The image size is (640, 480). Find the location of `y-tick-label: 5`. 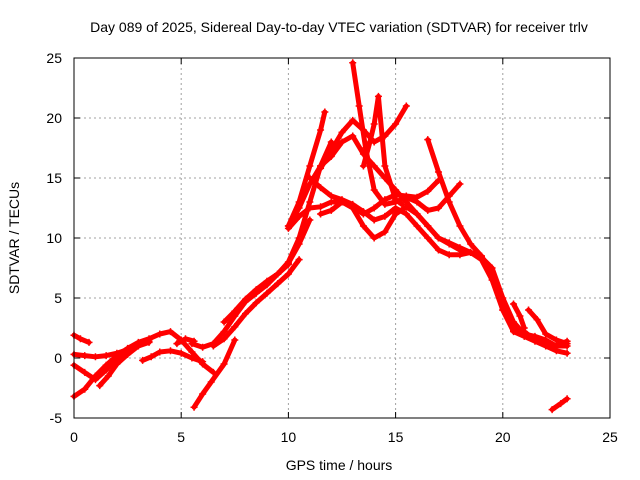

y-tick-label: 5 is located at coordinates (58, 298).